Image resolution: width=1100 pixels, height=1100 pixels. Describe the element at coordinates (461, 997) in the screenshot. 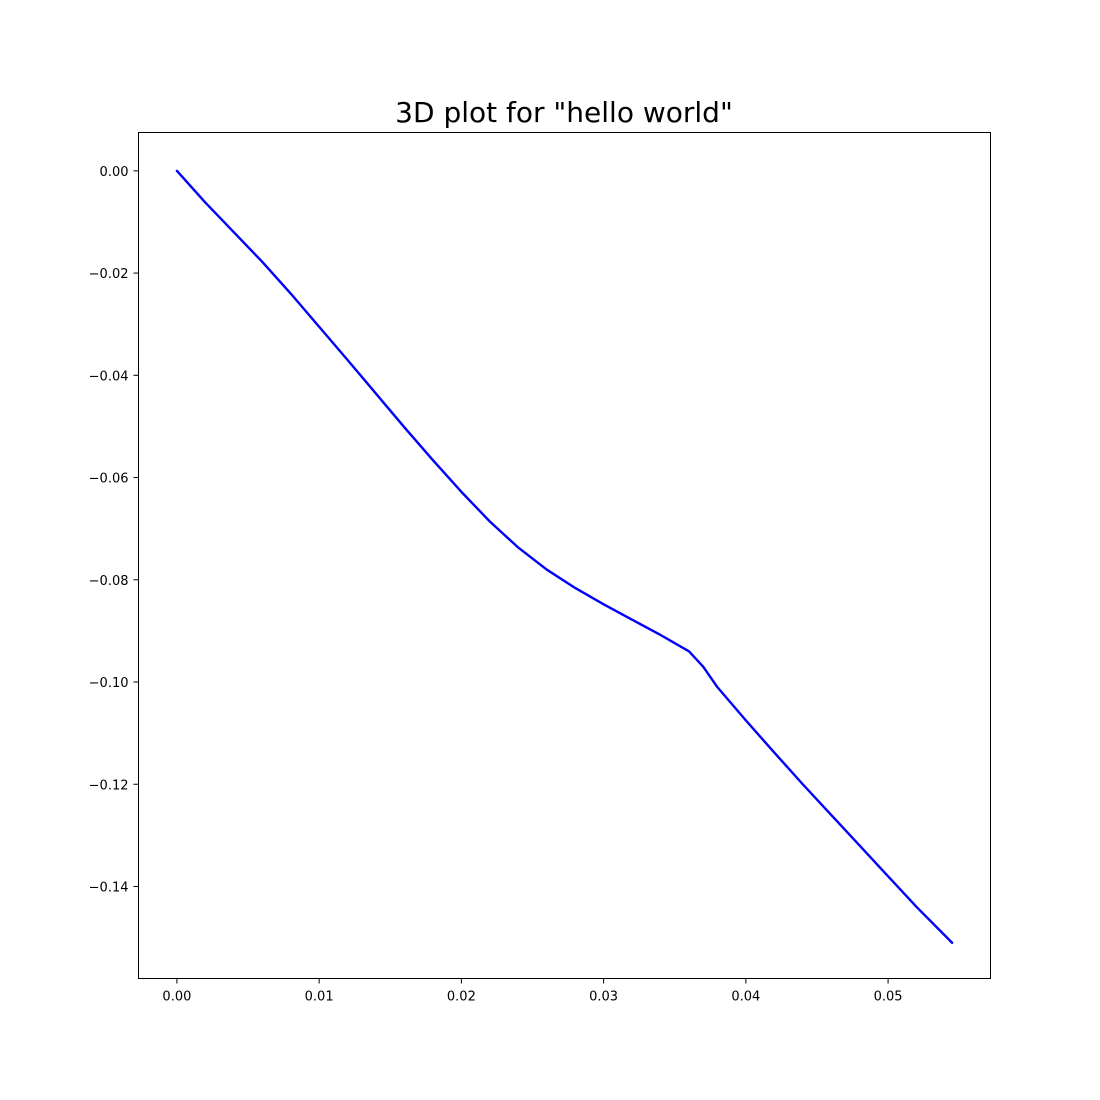

I see `x-tick-label: 0.02` at that location.